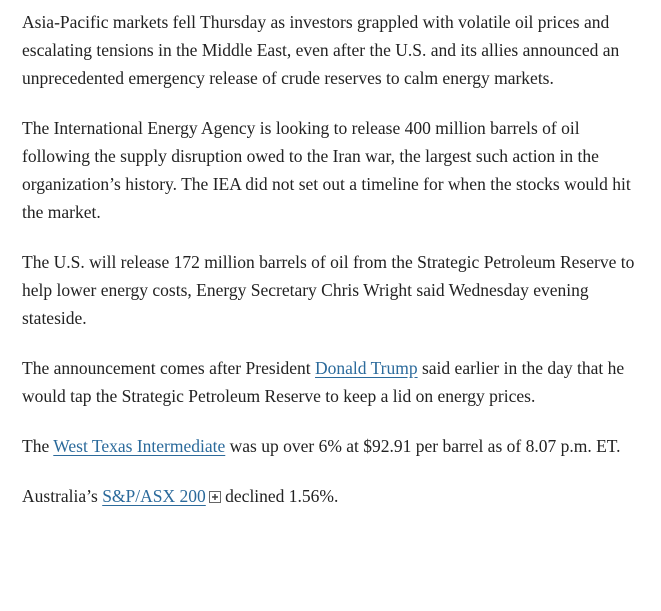 The height and width of the screenshot is (611, 661). I want to click on icon-box, so click(214, 497).